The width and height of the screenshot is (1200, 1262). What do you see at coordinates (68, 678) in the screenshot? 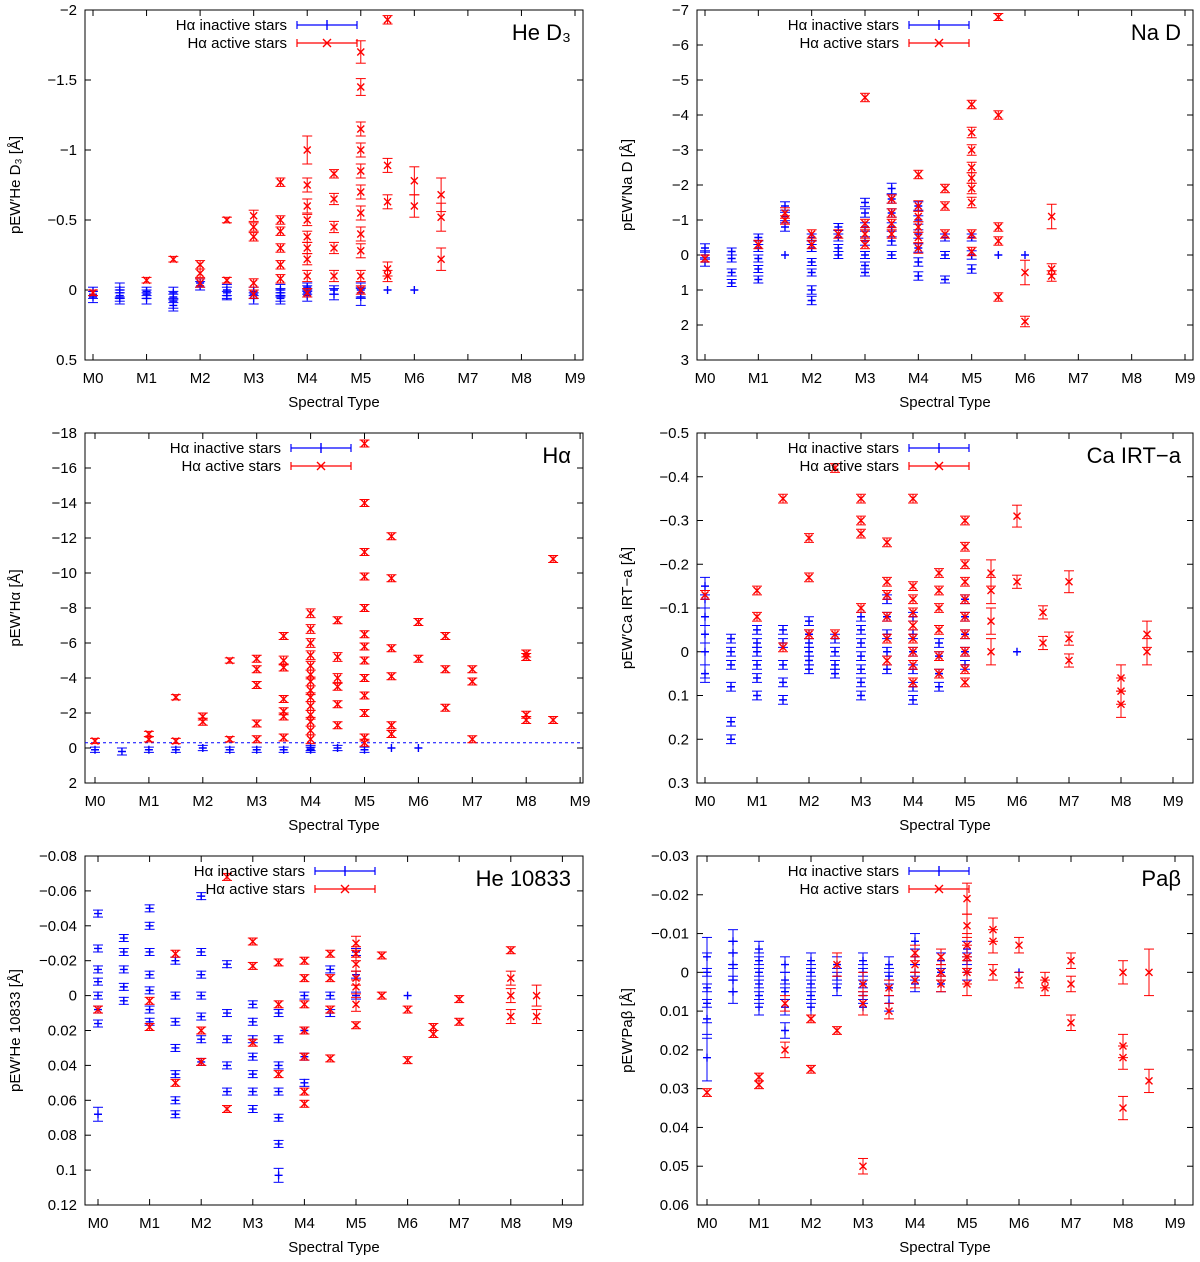
I see `y-tick-label: −4` at bounding box center [68, 678].